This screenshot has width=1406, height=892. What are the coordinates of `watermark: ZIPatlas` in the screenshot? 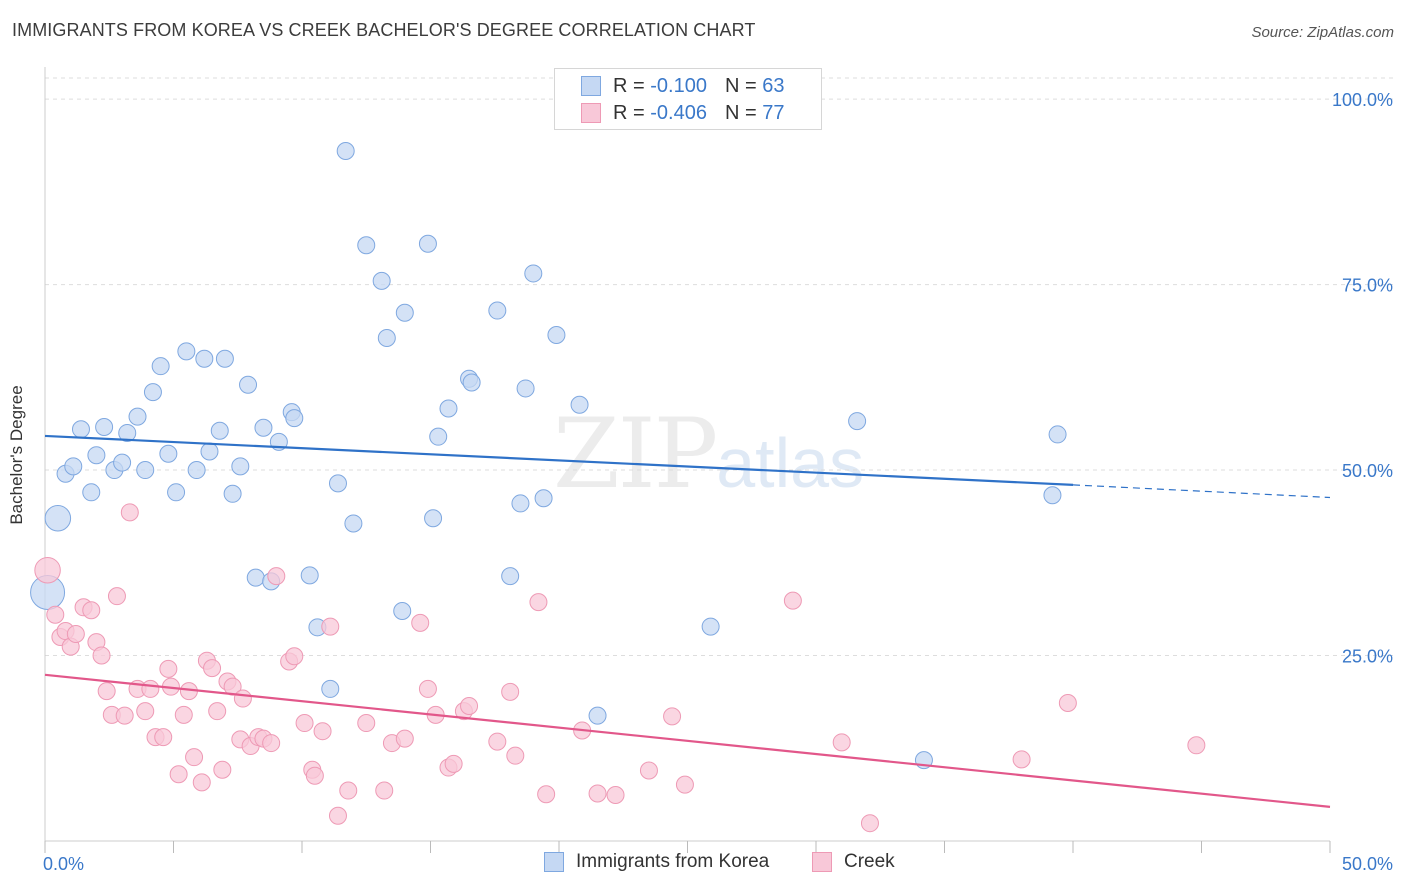 It's located at (708, 454).